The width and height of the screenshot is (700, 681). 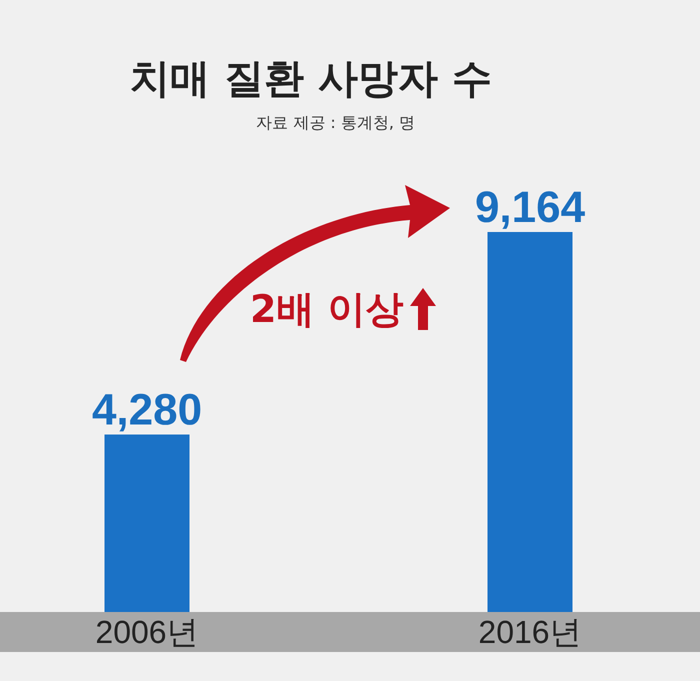 What do you see at coordinates (311, 79) in the screenshot?
I see `chart-title: 치매 질환 사망자 수` at bounding box center [311, 79].